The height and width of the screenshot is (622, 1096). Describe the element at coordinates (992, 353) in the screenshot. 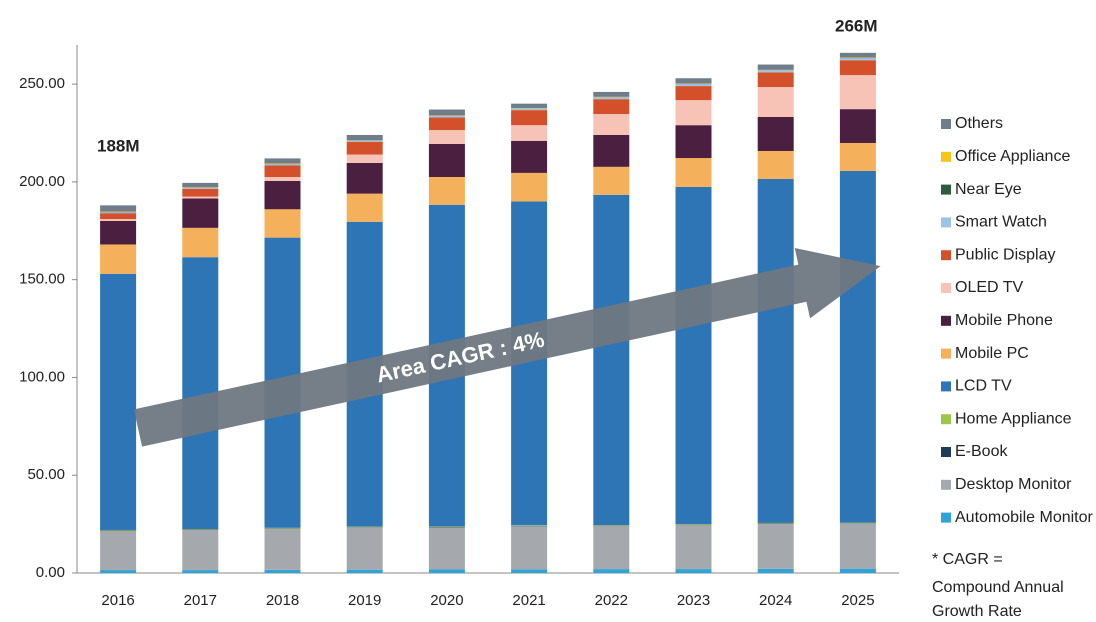

I see `legend-label: Mobile PC` at that location.